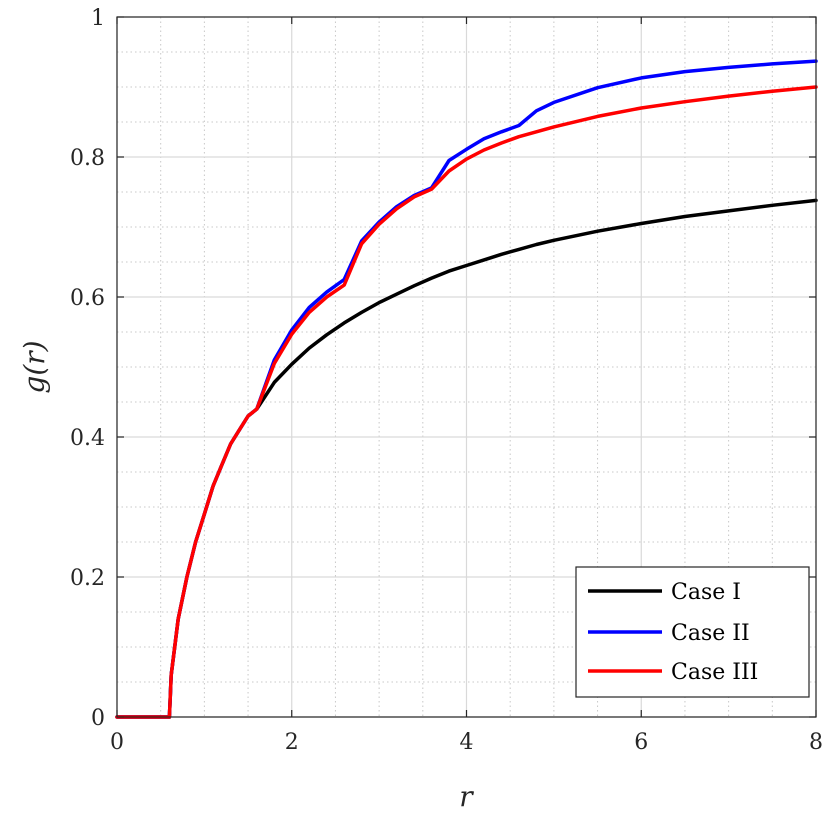 The image size is (826, 813). Describe the element at coordinates (87, 578) in the screenshot. I see `y-tick-label: 0.2` at that location.